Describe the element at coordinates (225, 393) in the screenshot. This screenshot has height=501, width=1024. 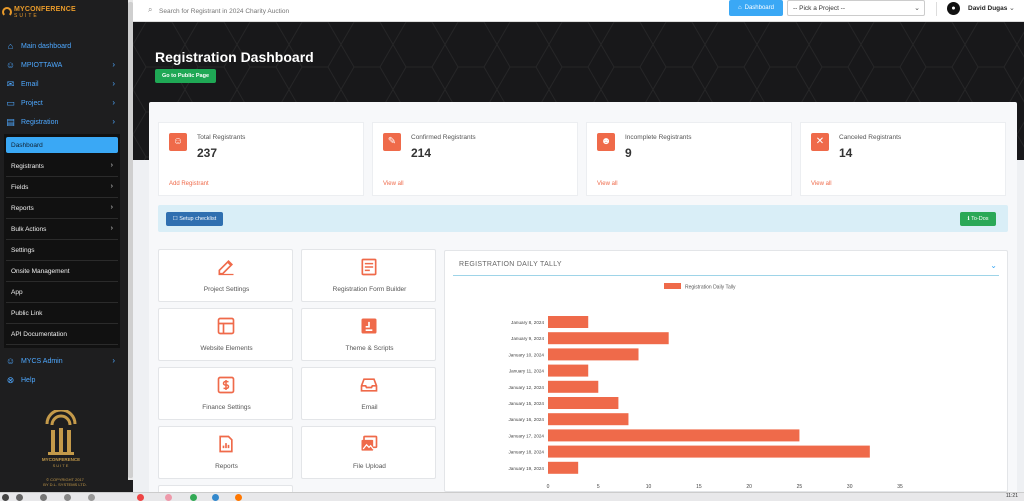
I see `tile-finance-settings: Finance Settings` at that location.